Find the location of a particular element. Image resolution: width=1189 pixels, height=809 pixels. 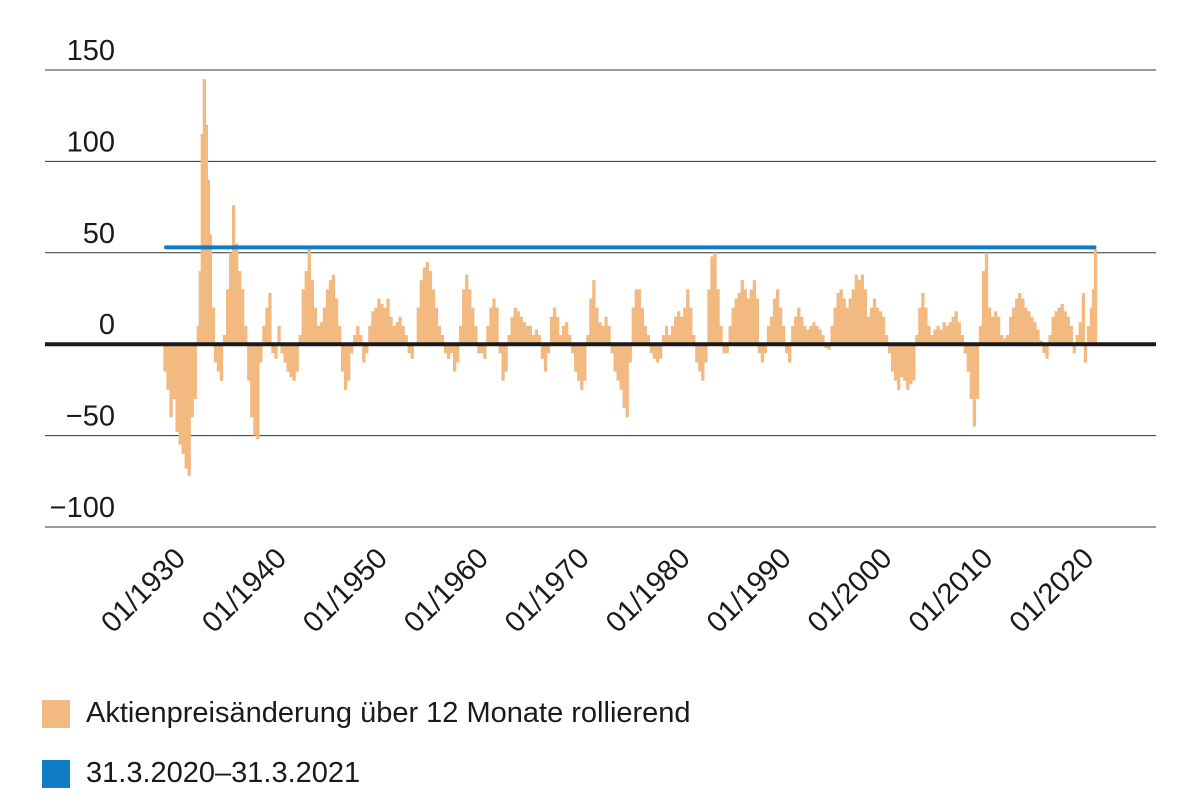

y-tick-label: −50 is located at coordinates (90, 417).